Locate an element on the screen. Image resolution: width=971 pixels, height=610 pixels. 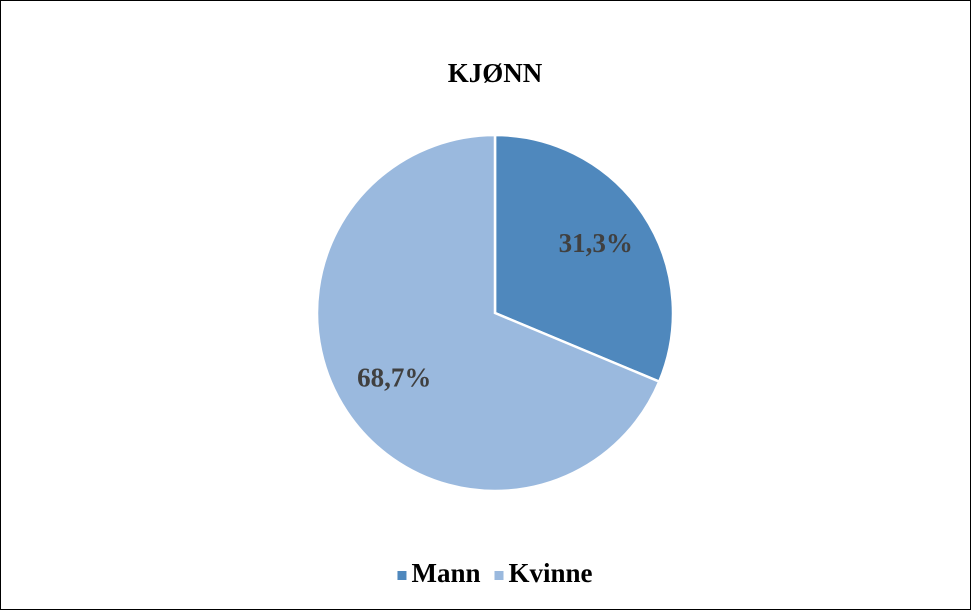
chart-title: KJØNN is located at coordinates (495, 73).